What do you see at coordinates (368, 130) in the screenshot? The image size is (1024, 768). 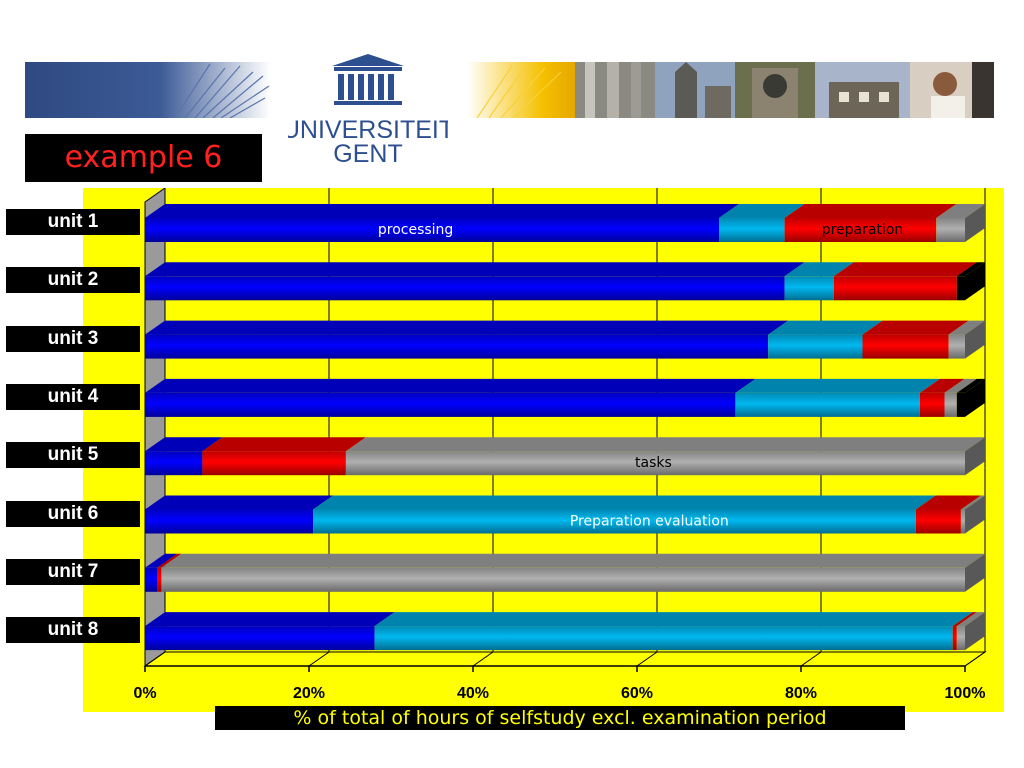 I see `logo-text-line1: UNIVERSITEIT` at bounding box center [368, 130].